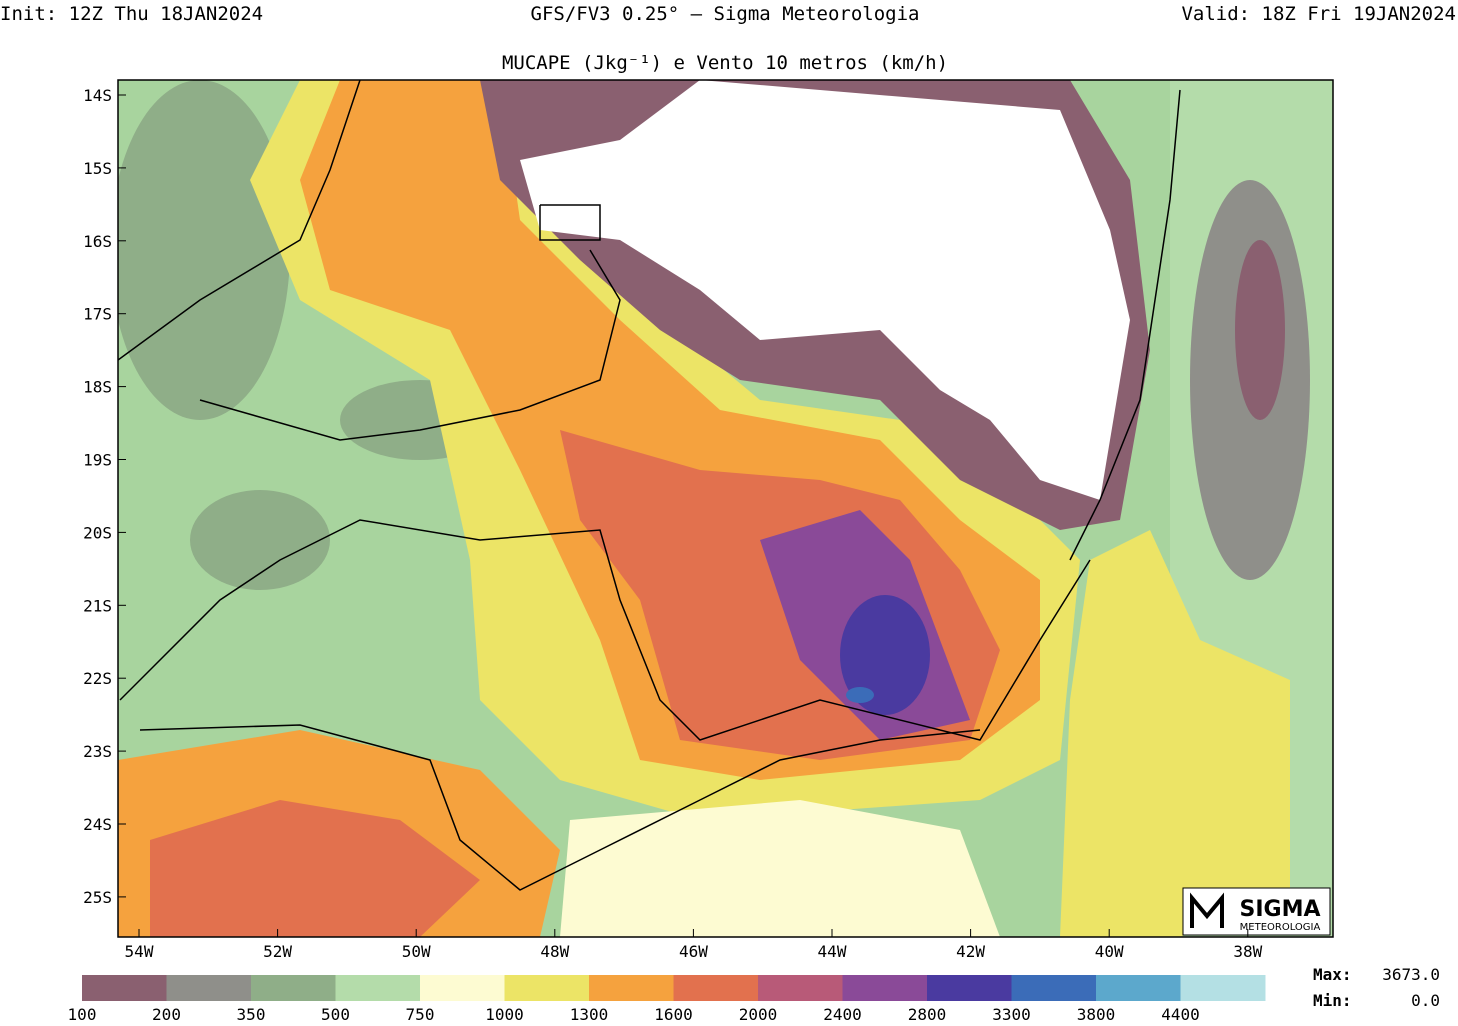  What do you see at coordinates (725, 14) in the screenshot?
I see `model-name: GFS/FV3 0.25° — Sigma Meteorologia` at bounding box center [725, 14].